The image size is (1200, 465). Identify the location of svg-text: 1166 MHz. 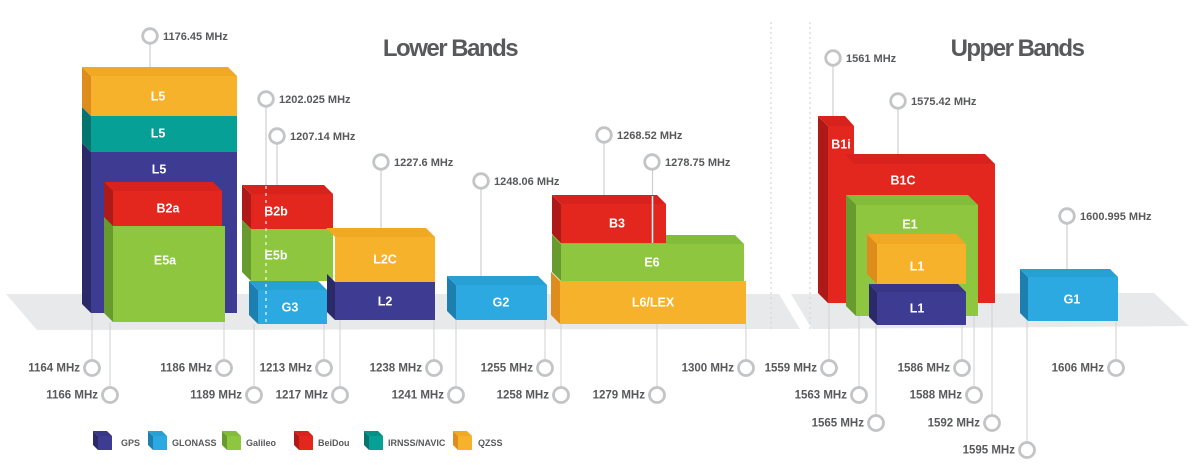
(72, 396).